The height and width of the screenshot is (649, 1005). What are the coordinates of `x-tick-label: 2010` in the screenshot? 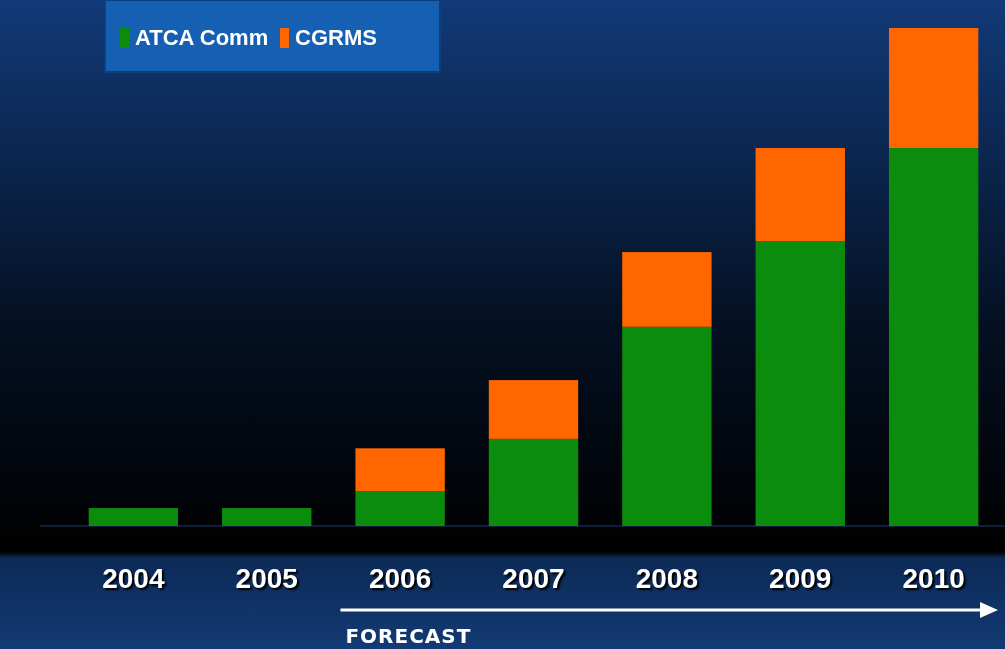 It's located at (933, 578).